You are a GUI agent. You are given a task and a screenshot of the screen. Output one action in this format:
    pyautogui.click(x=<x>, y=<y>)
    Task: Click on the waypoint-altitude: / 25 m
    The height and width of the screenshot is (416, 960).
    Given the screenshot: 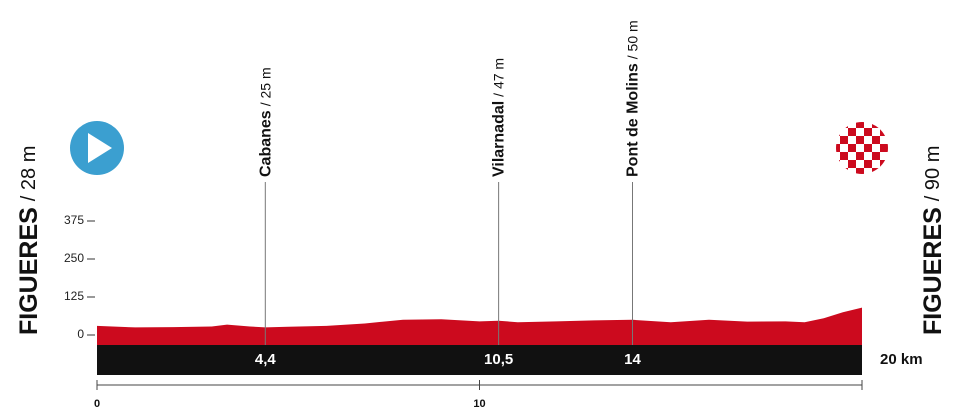 What is the action you would take?
    pyautogui.click(x=265, y=86)
    